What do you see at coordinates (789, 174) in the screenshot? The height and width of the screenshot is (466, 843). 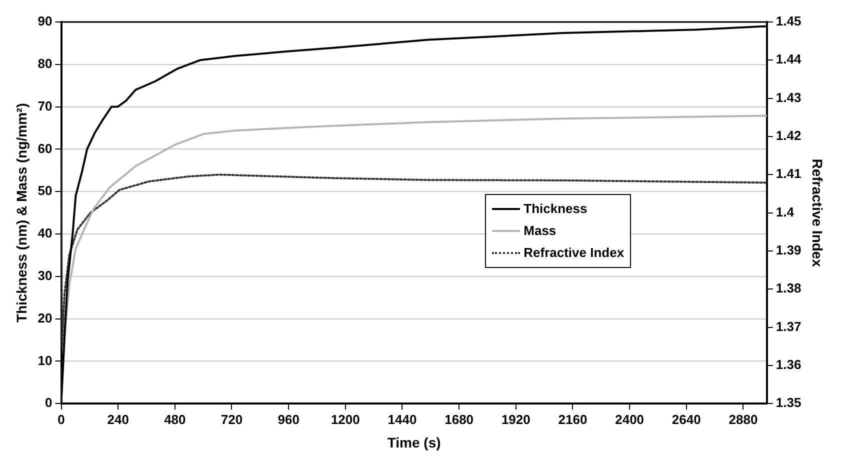 I see `y2-tick-label: 1.41` at bounding box center [789, 174].